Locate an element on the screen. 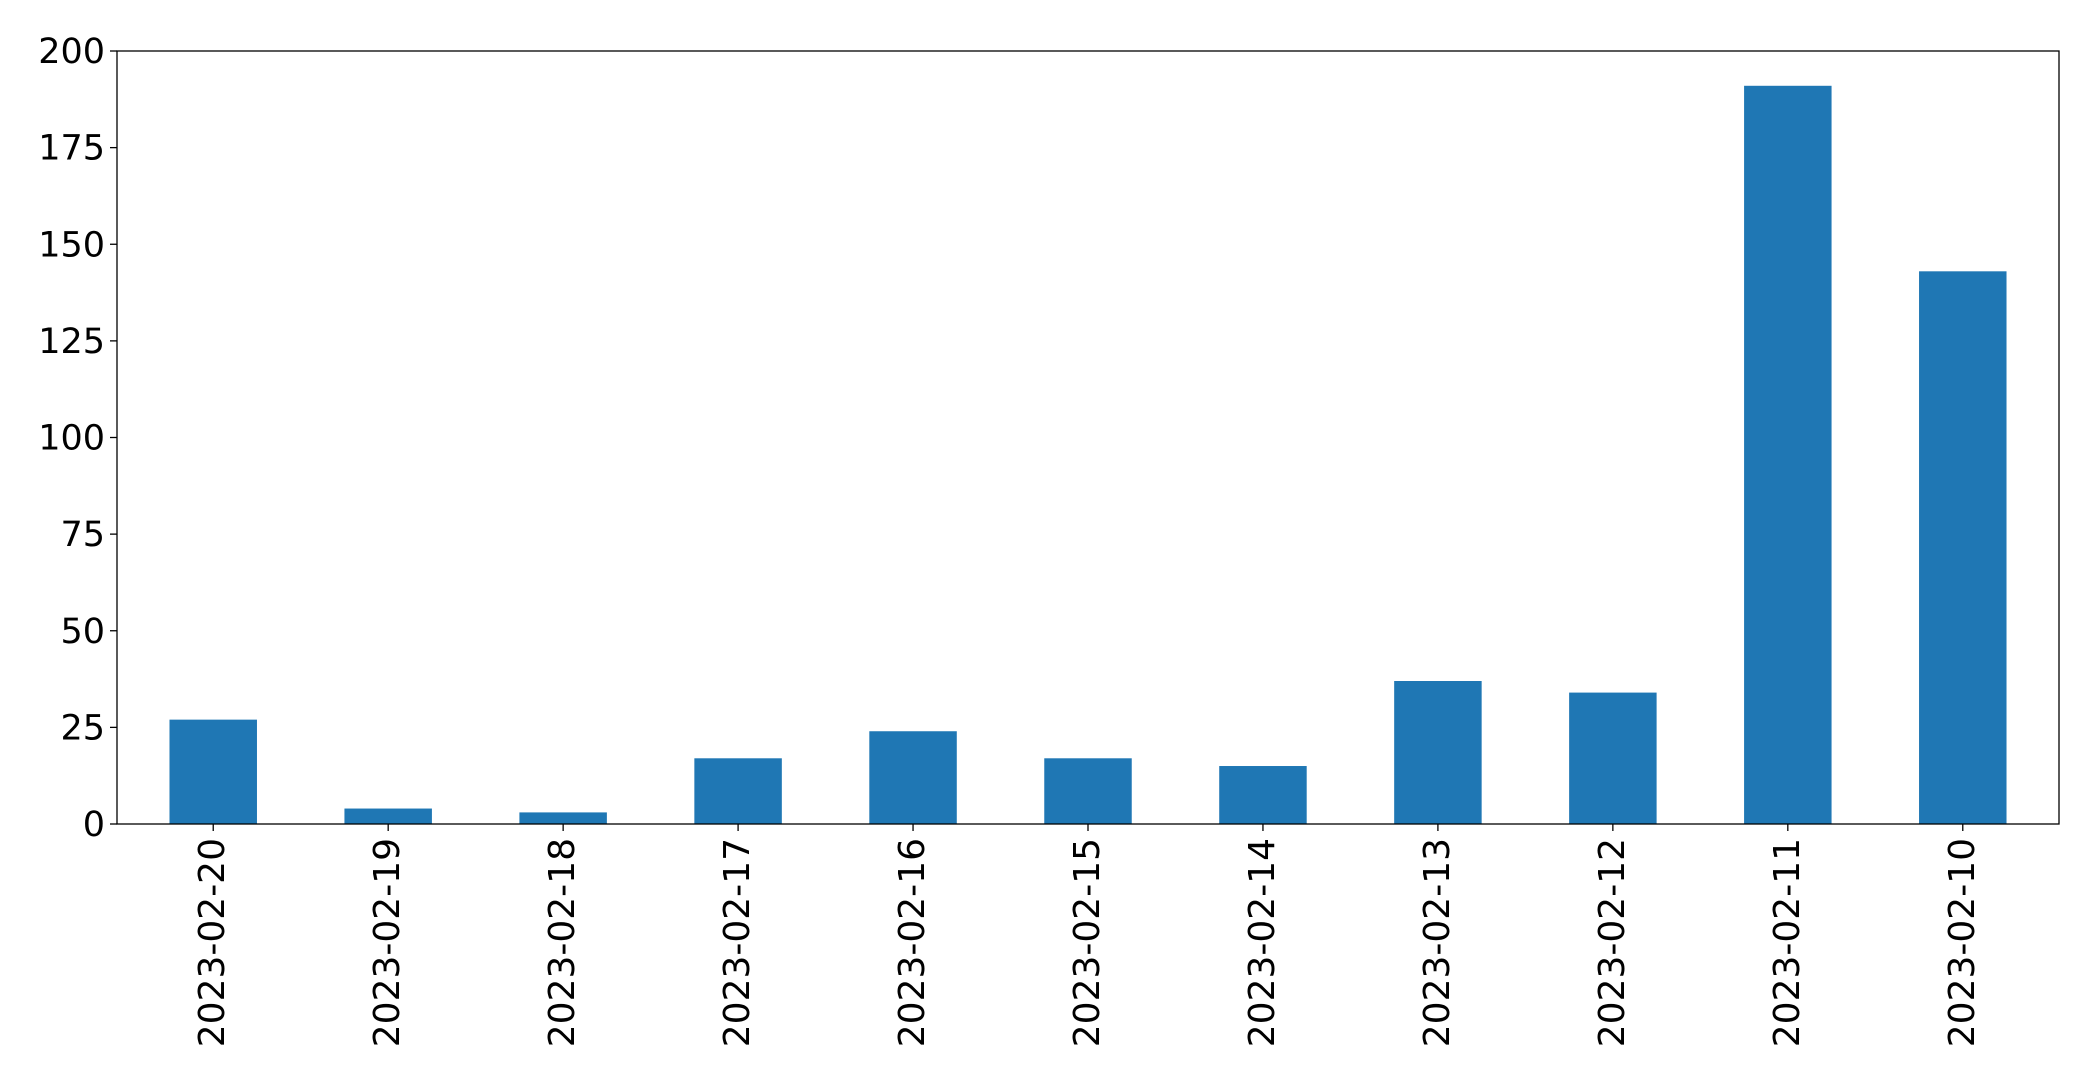 The height and width of the screenshot is (1078, 2093). x-tick-label: 2023-02-12 is located at coordinates (1612, 942).